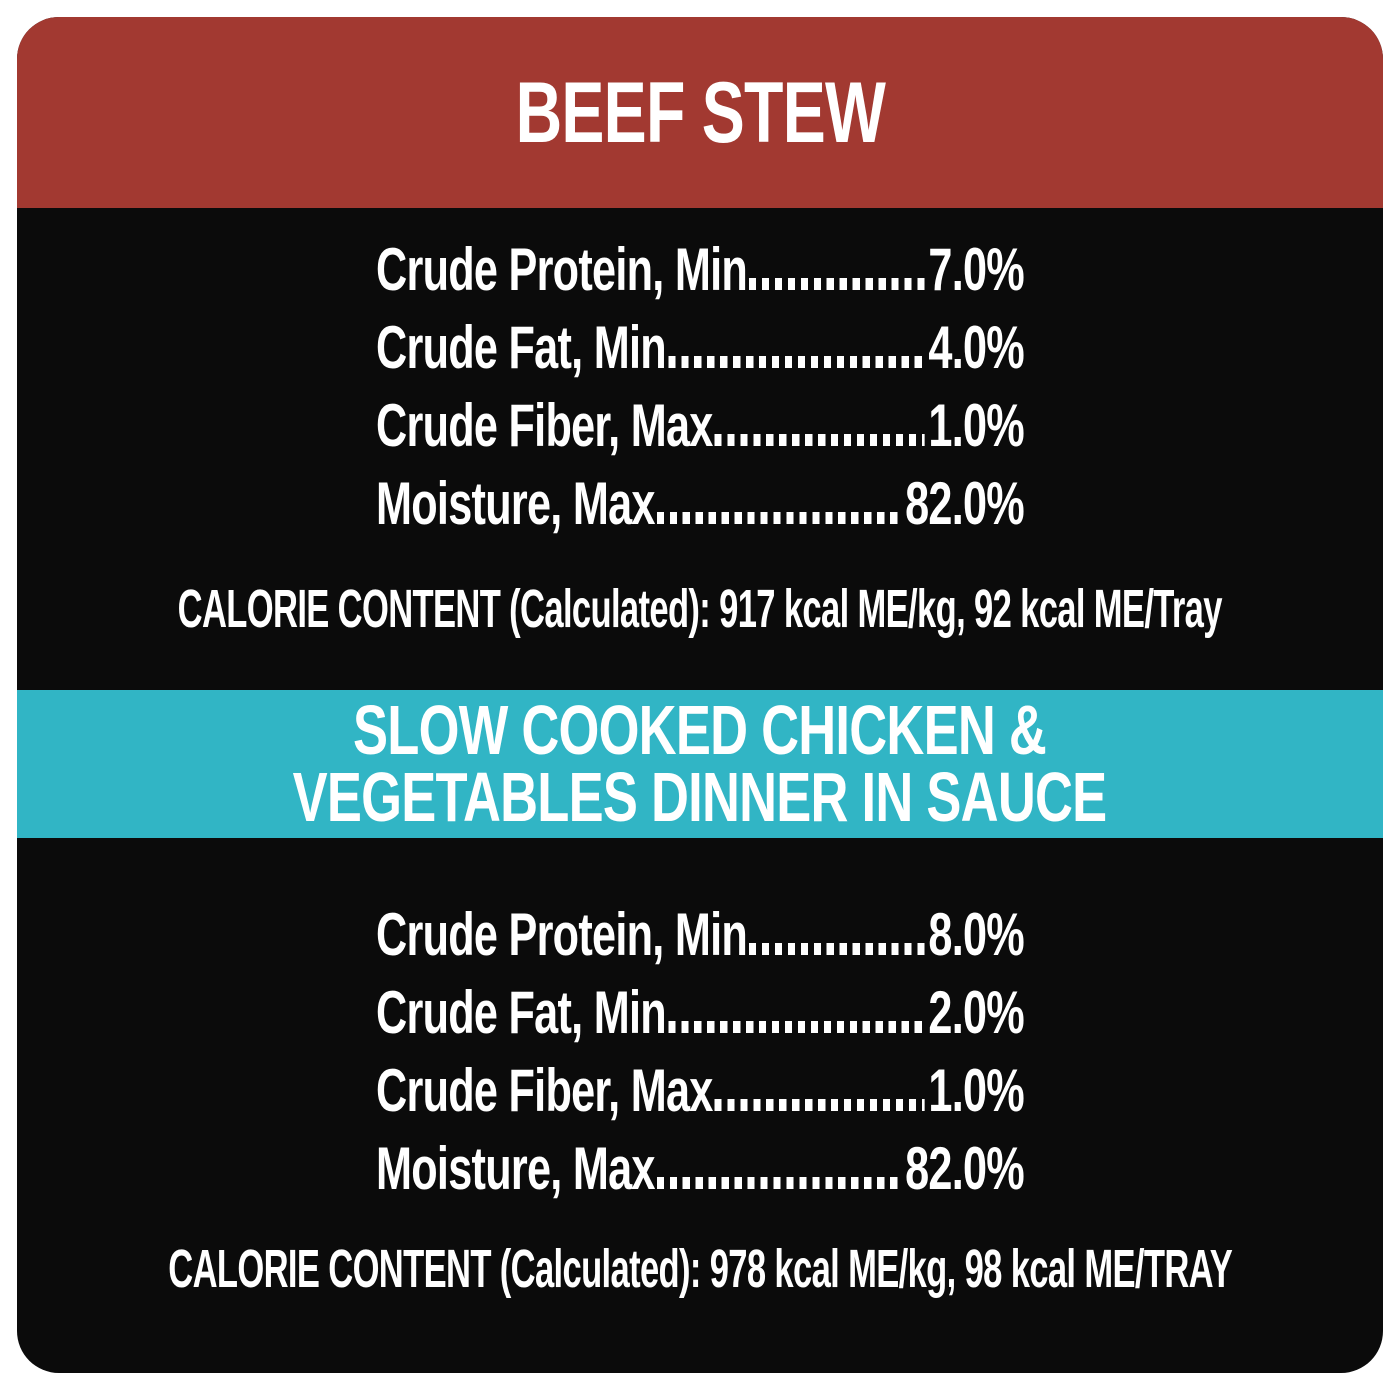 The width and height of the screenshot is (1400, 1400). What do you see at coordinates (700, 797) in the screenshot?
I see `section-title-line2: VEGETABLES DINNER IN SAUCE` at bounding box center [700, 797].